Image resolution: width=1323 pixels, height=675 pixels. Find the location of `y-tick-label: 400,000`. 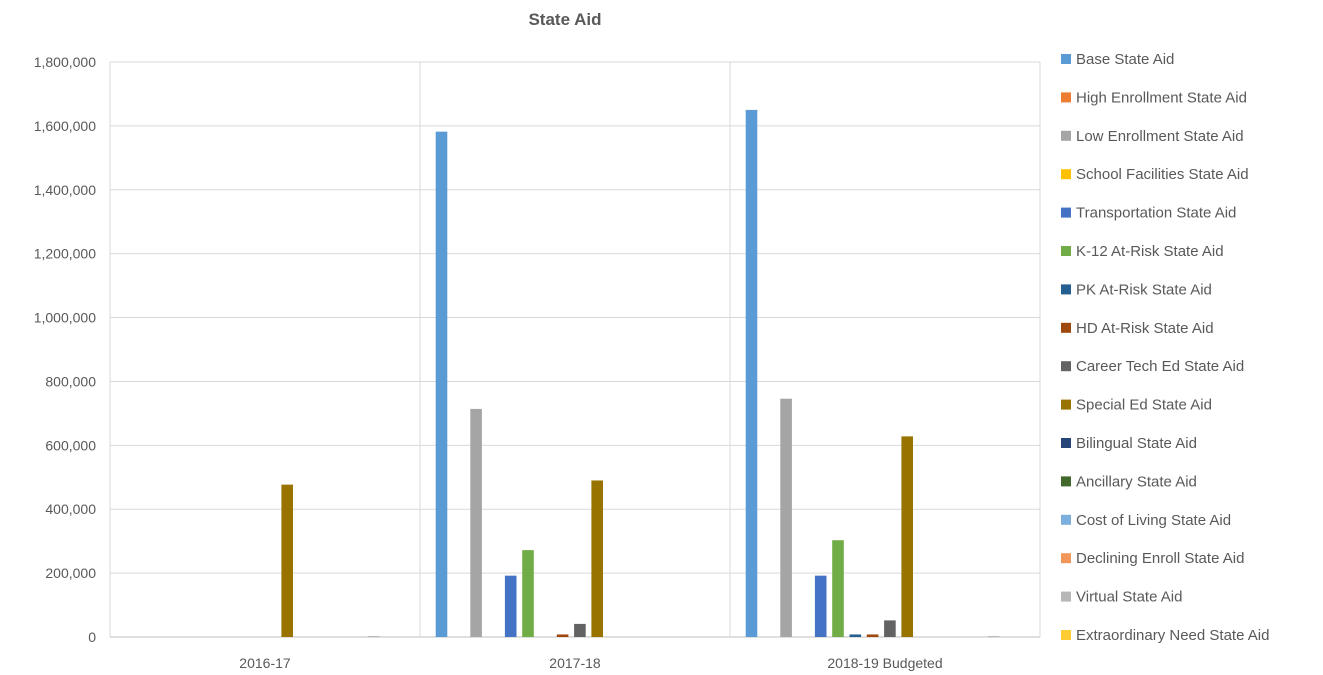

y-tick-label: 400,000 is located at coordinates (70, 509).